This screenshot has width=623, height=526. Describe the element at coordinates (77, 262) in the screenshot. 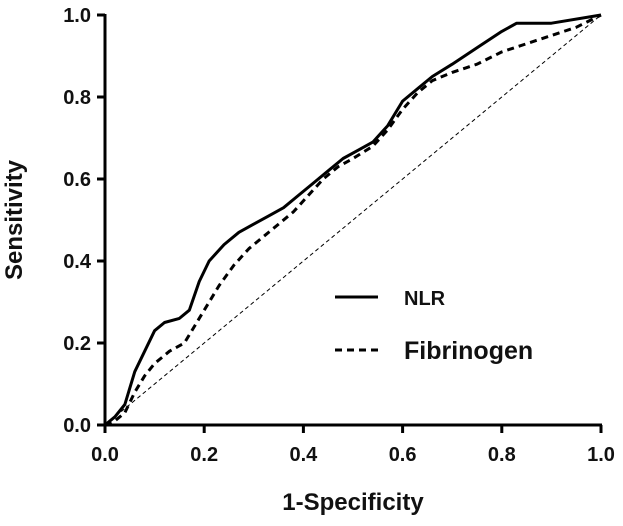

I see `y-tick-label: 0.4` at that location.